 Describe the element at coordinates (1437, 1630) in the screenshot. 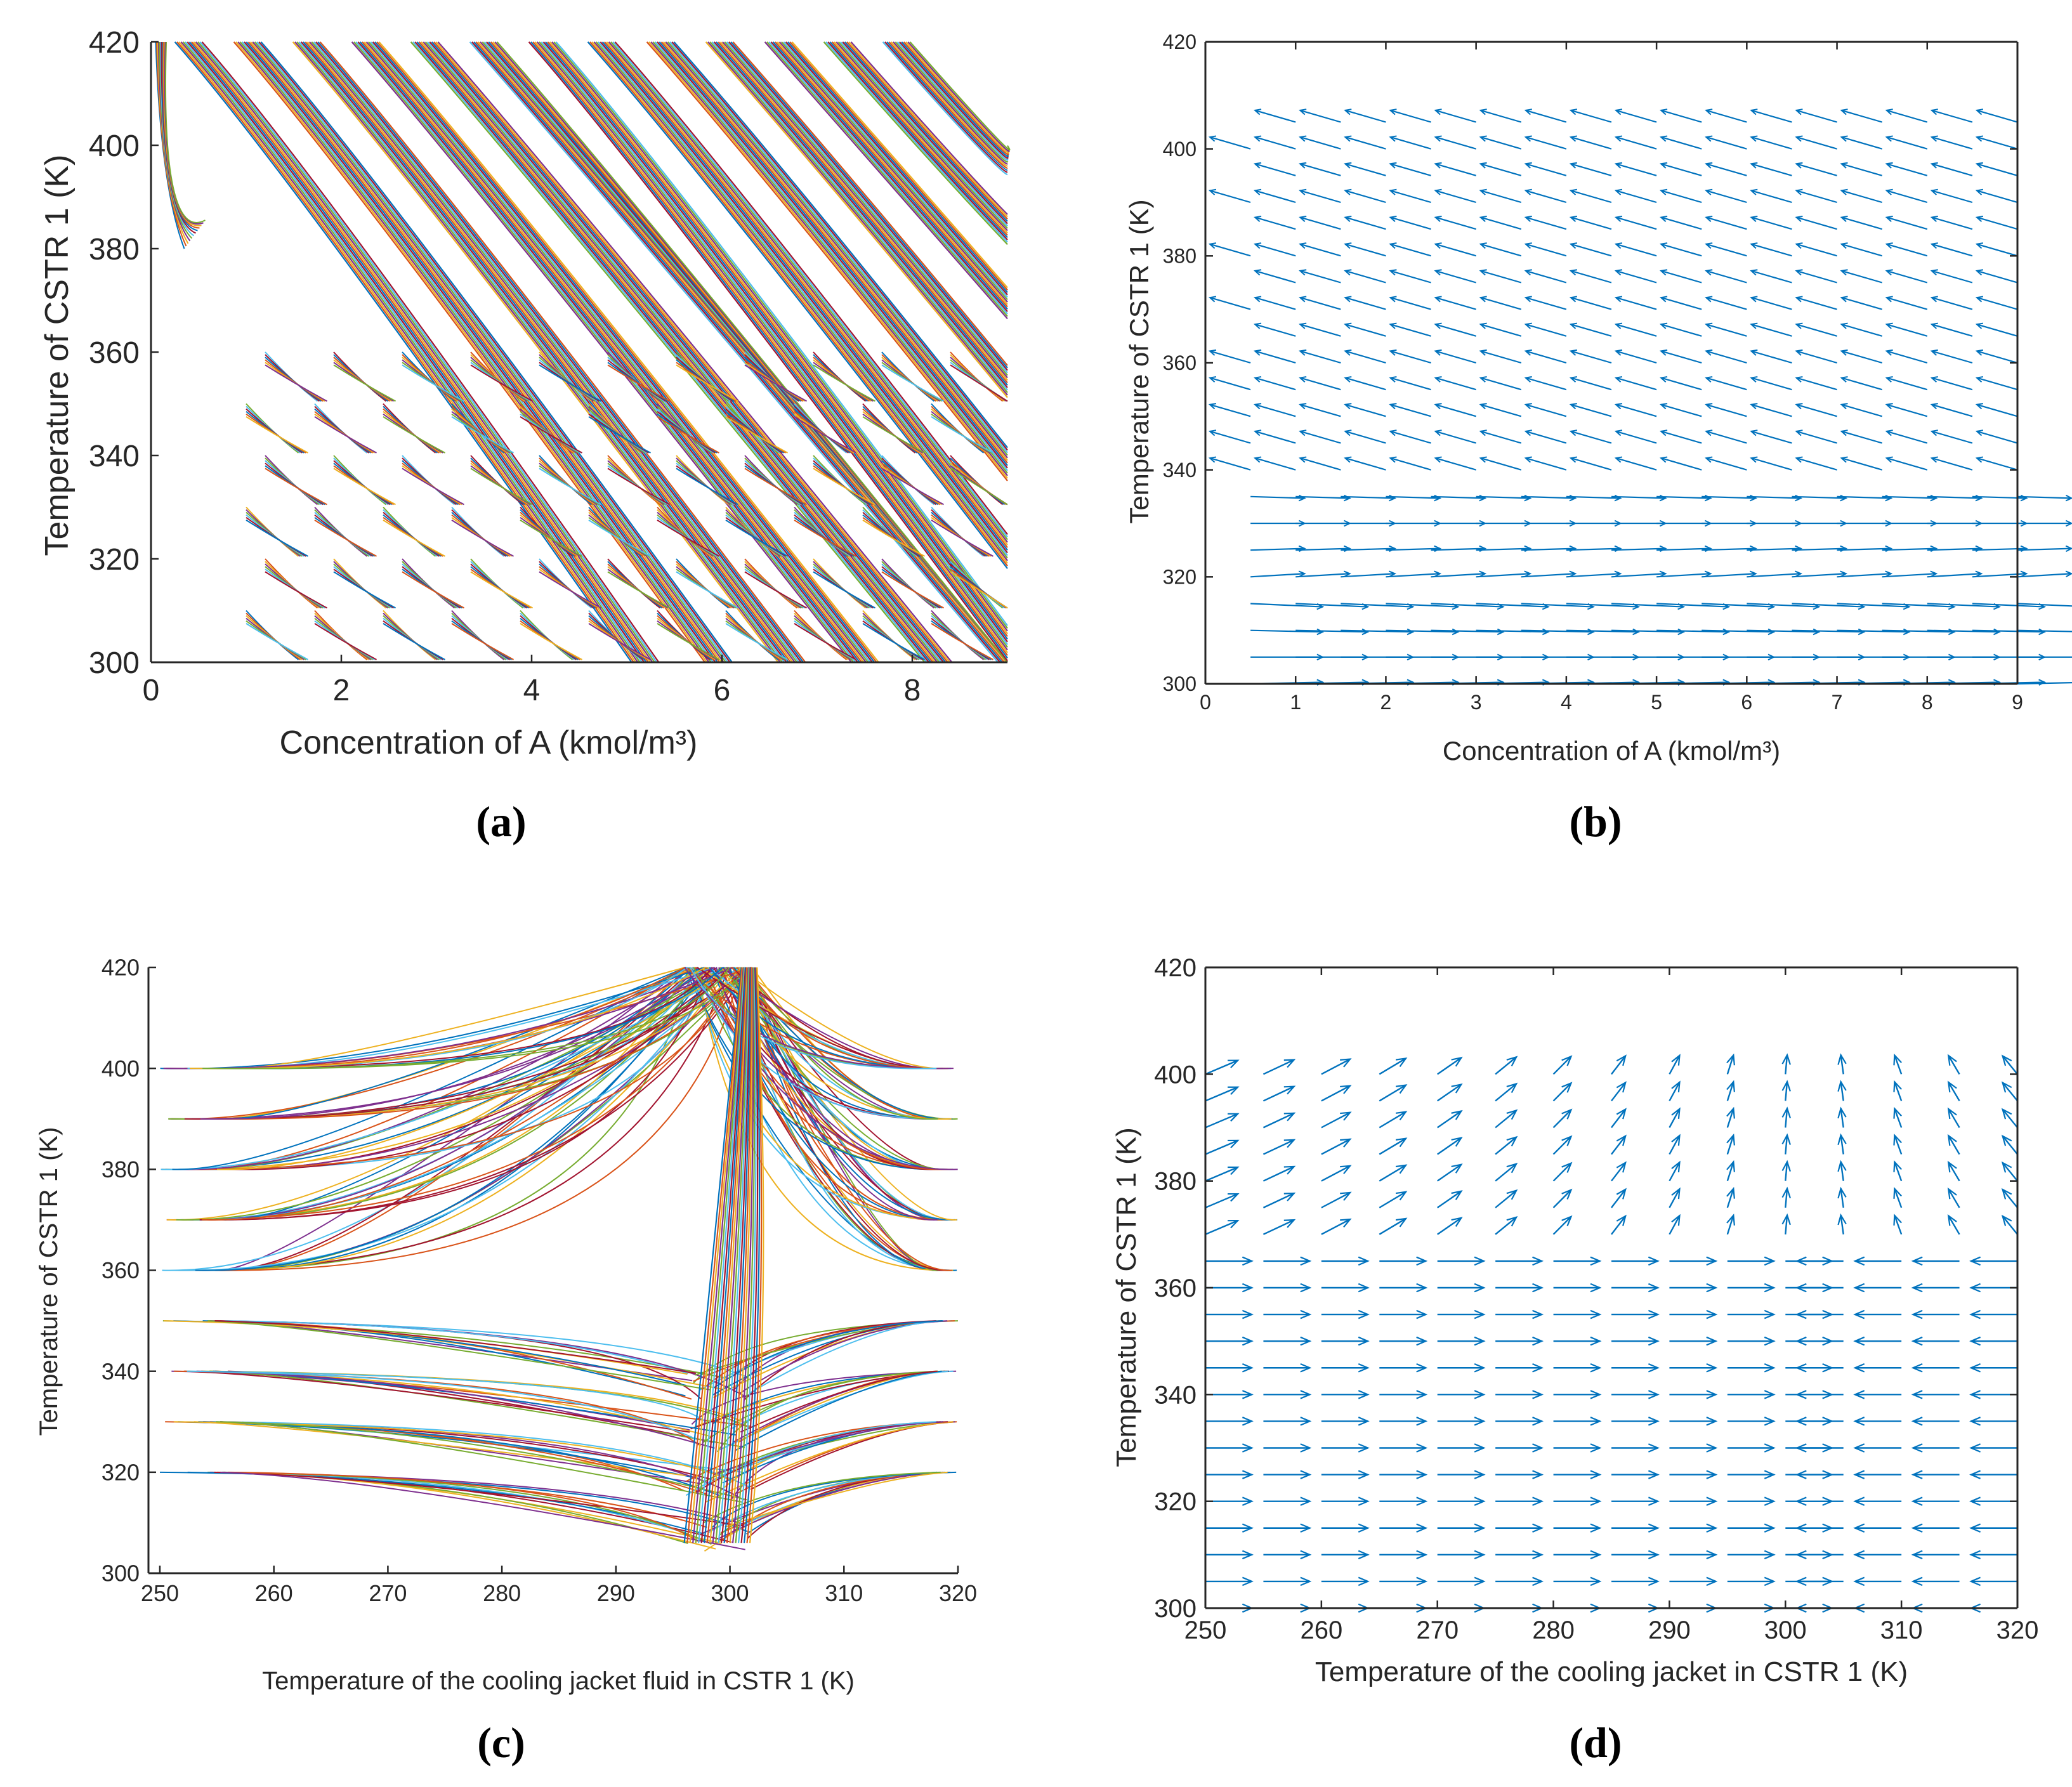

I see `x-tick-label: 270` at that location.